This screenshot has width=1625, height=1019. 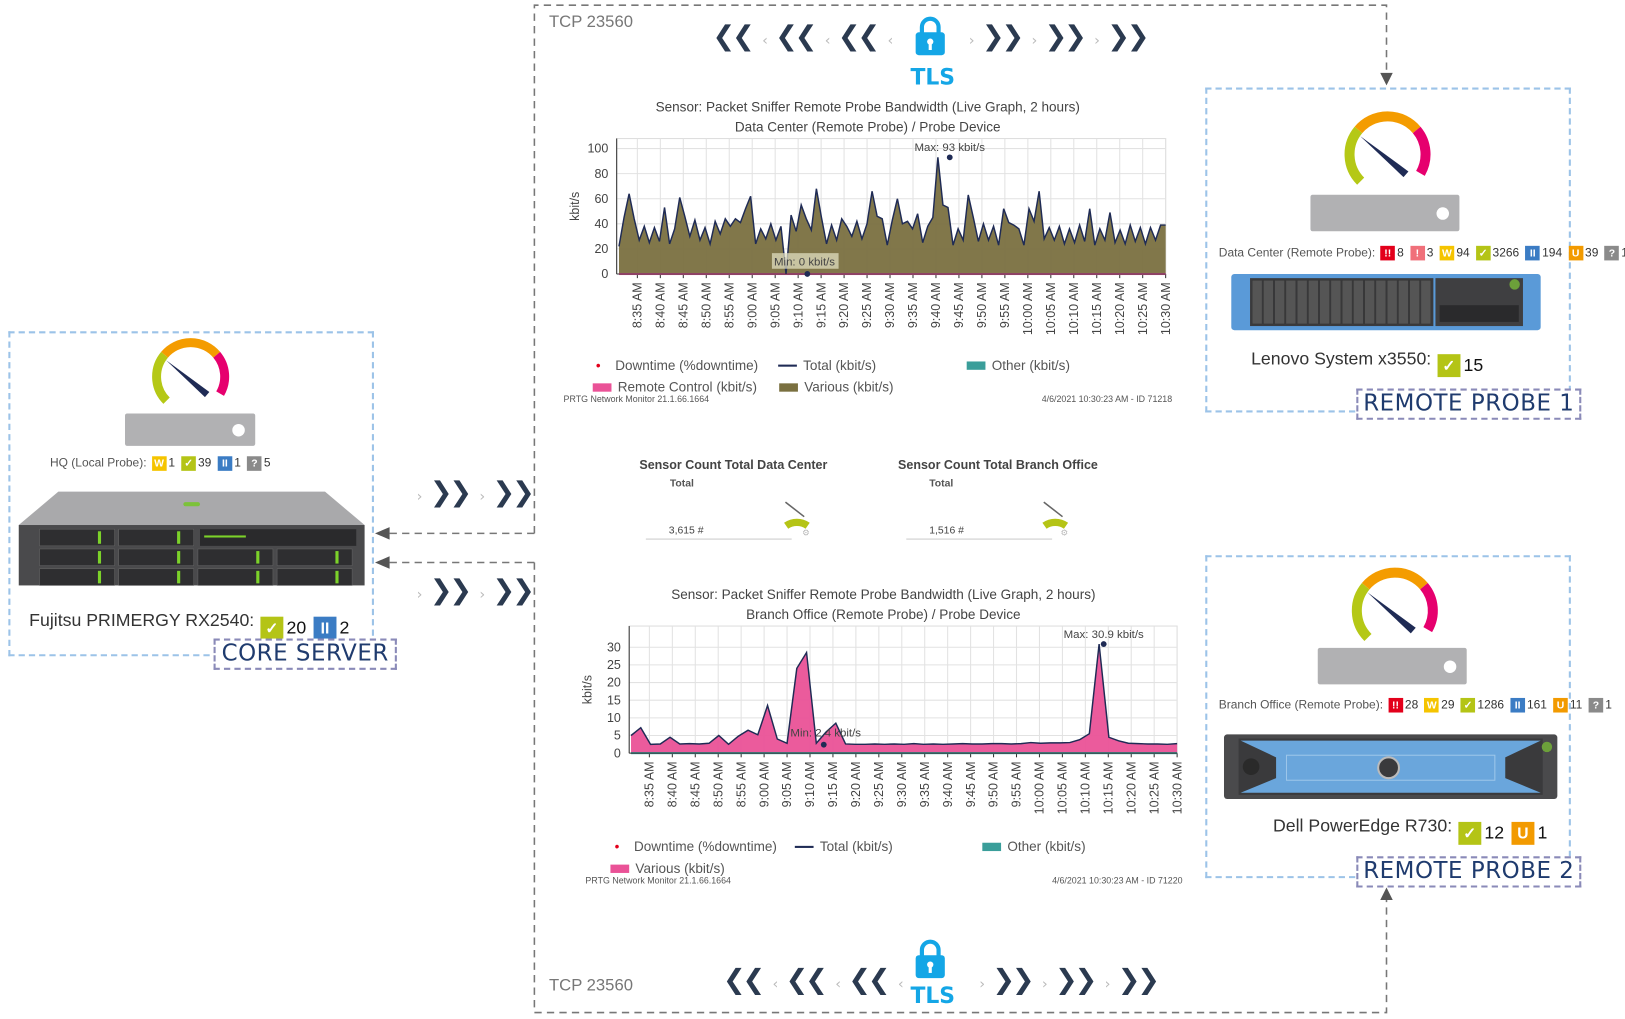 What do you see at coordinates (892, 274) in the screenshot?
I see `area-series-remote` at bounding box center [892, 274].